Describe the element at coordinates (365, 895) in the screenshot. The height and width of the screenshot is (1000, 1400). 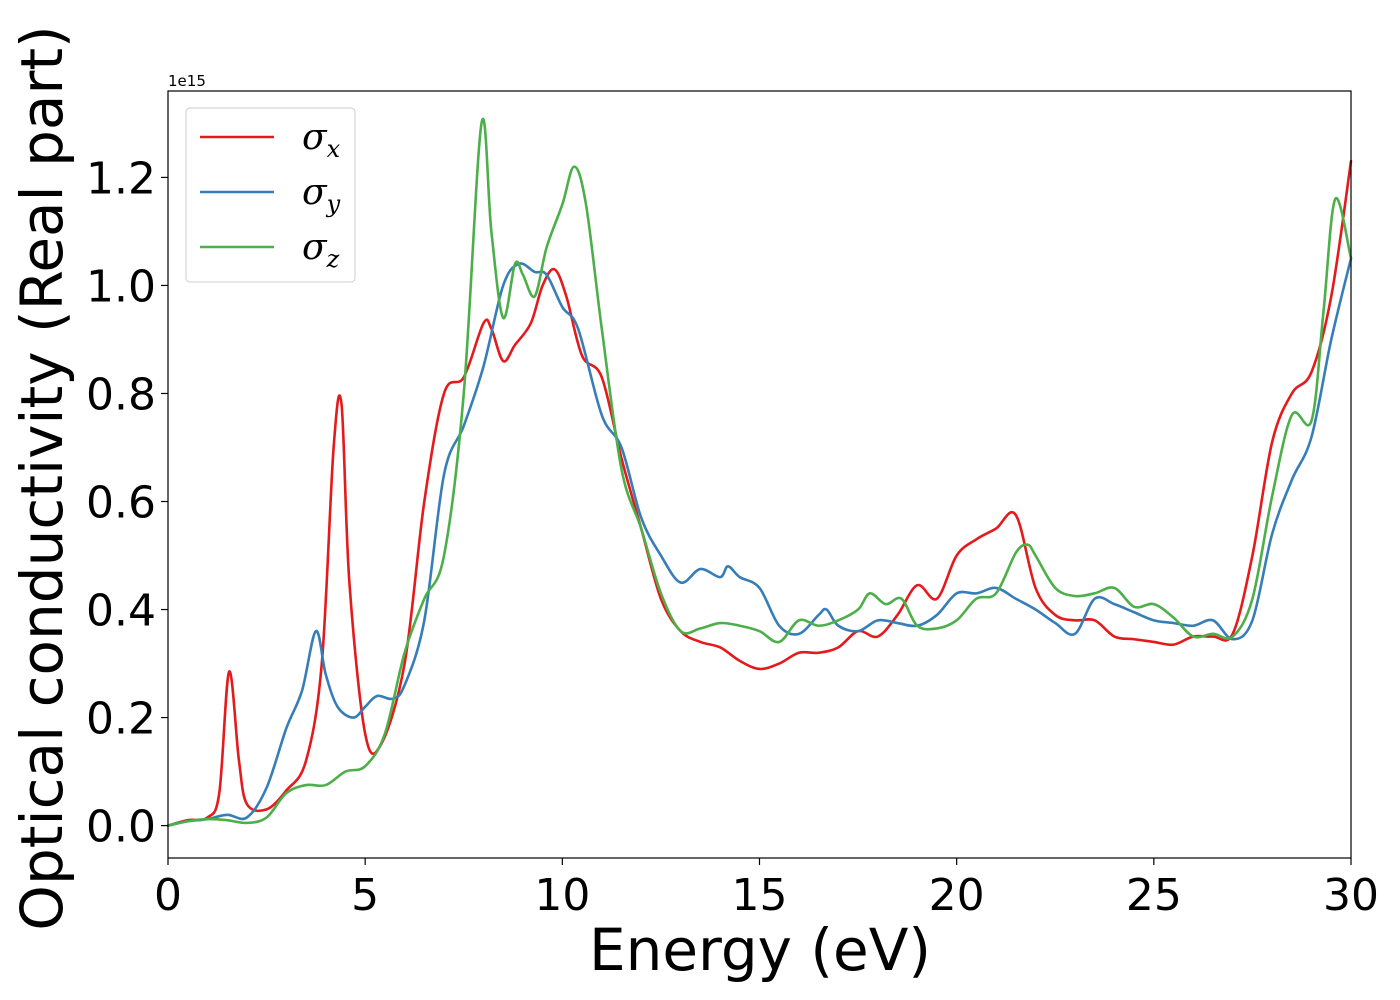
I see `x-tick-label: 5` at that location.